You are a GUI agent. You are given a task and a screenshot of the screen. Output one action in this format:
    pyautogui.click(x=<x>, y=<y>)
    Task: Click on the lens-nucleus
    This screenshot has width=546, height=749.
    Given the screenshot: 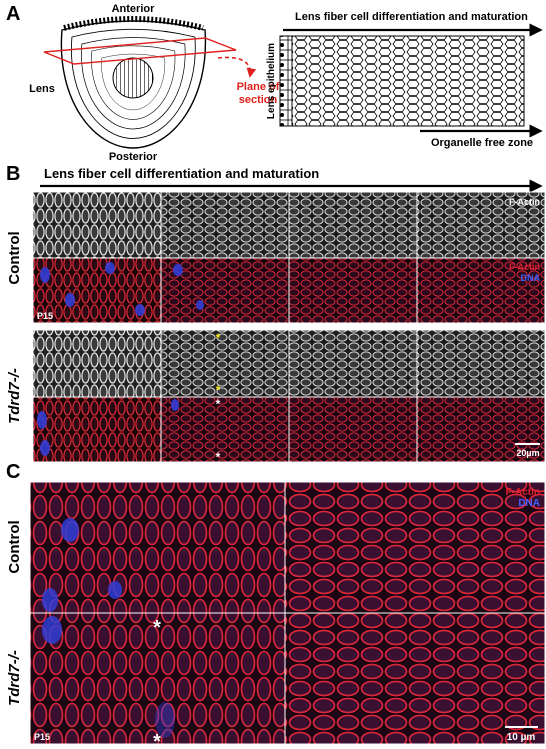 What is the action you would take?
    pyautogui.click(x=133, y=78)
    